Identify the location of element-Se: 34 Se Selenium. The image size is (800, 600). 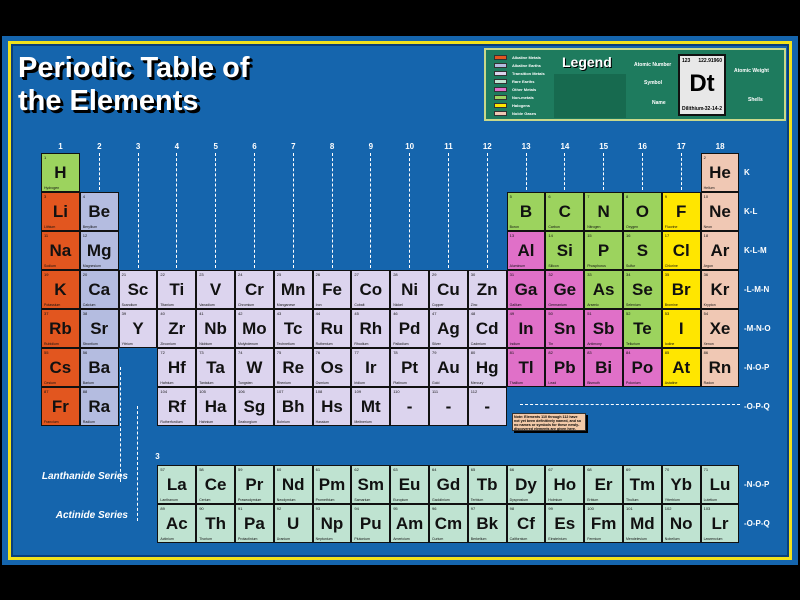
(642, 289).